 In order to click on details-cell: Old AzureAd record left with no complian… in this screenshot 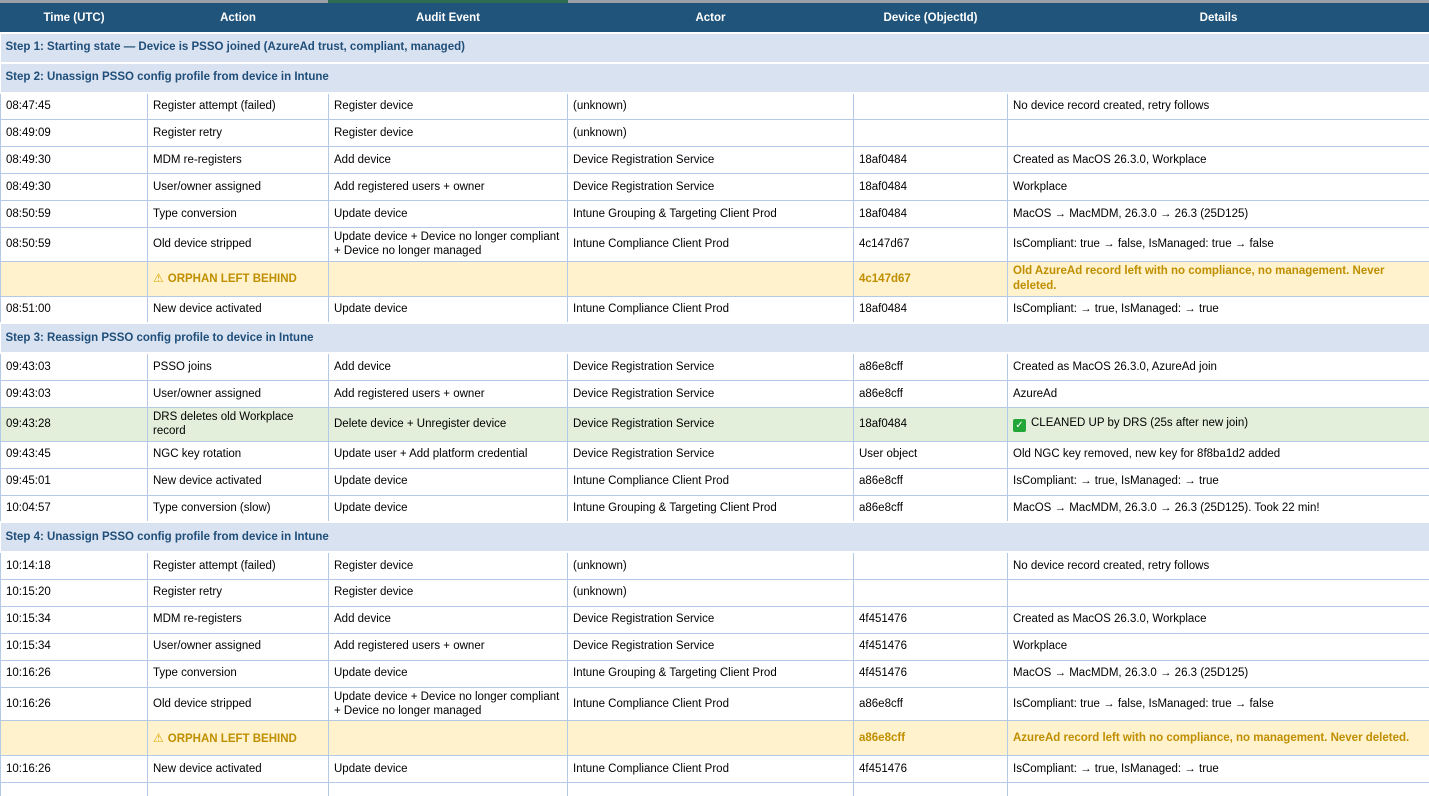, I will do `click(1218, 278)`.